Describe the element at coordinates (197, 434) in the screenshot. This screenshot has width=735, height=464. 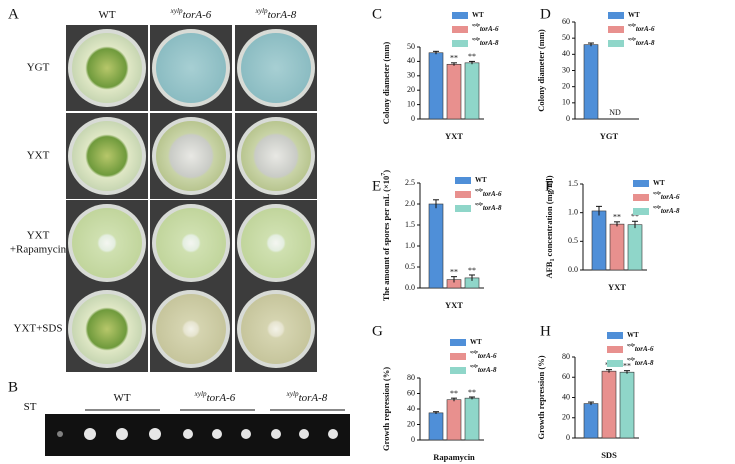
I see `gel-bands` at that location.